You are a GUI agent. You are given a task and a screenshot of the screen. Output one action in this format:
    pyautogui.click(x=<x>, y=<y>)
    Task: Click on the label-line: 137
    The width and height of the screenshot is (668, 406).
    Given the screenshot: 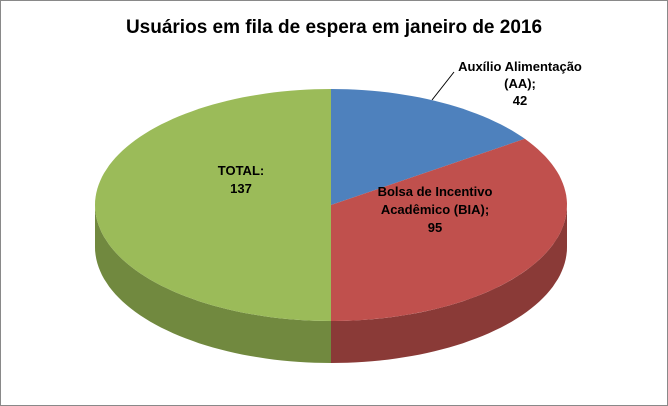 What is the action you would take?
    pyautogui.click(x=241, y=188)
    